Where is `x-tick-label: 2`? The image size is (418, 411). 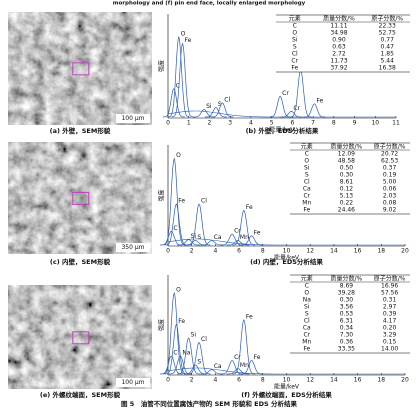 x-tick-label: 2 is located at coordinates (192, 380).